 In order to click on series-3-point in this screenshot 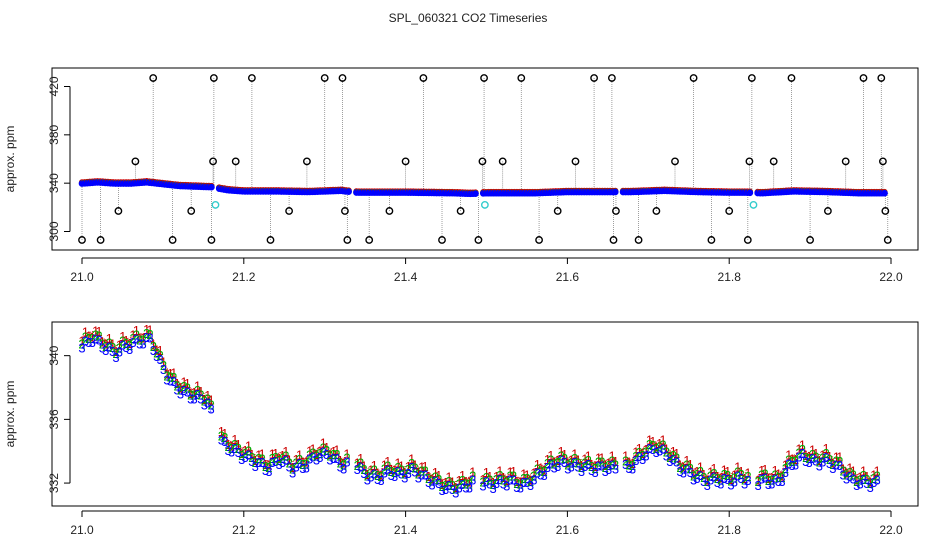, I will do `click(750, 193)`.